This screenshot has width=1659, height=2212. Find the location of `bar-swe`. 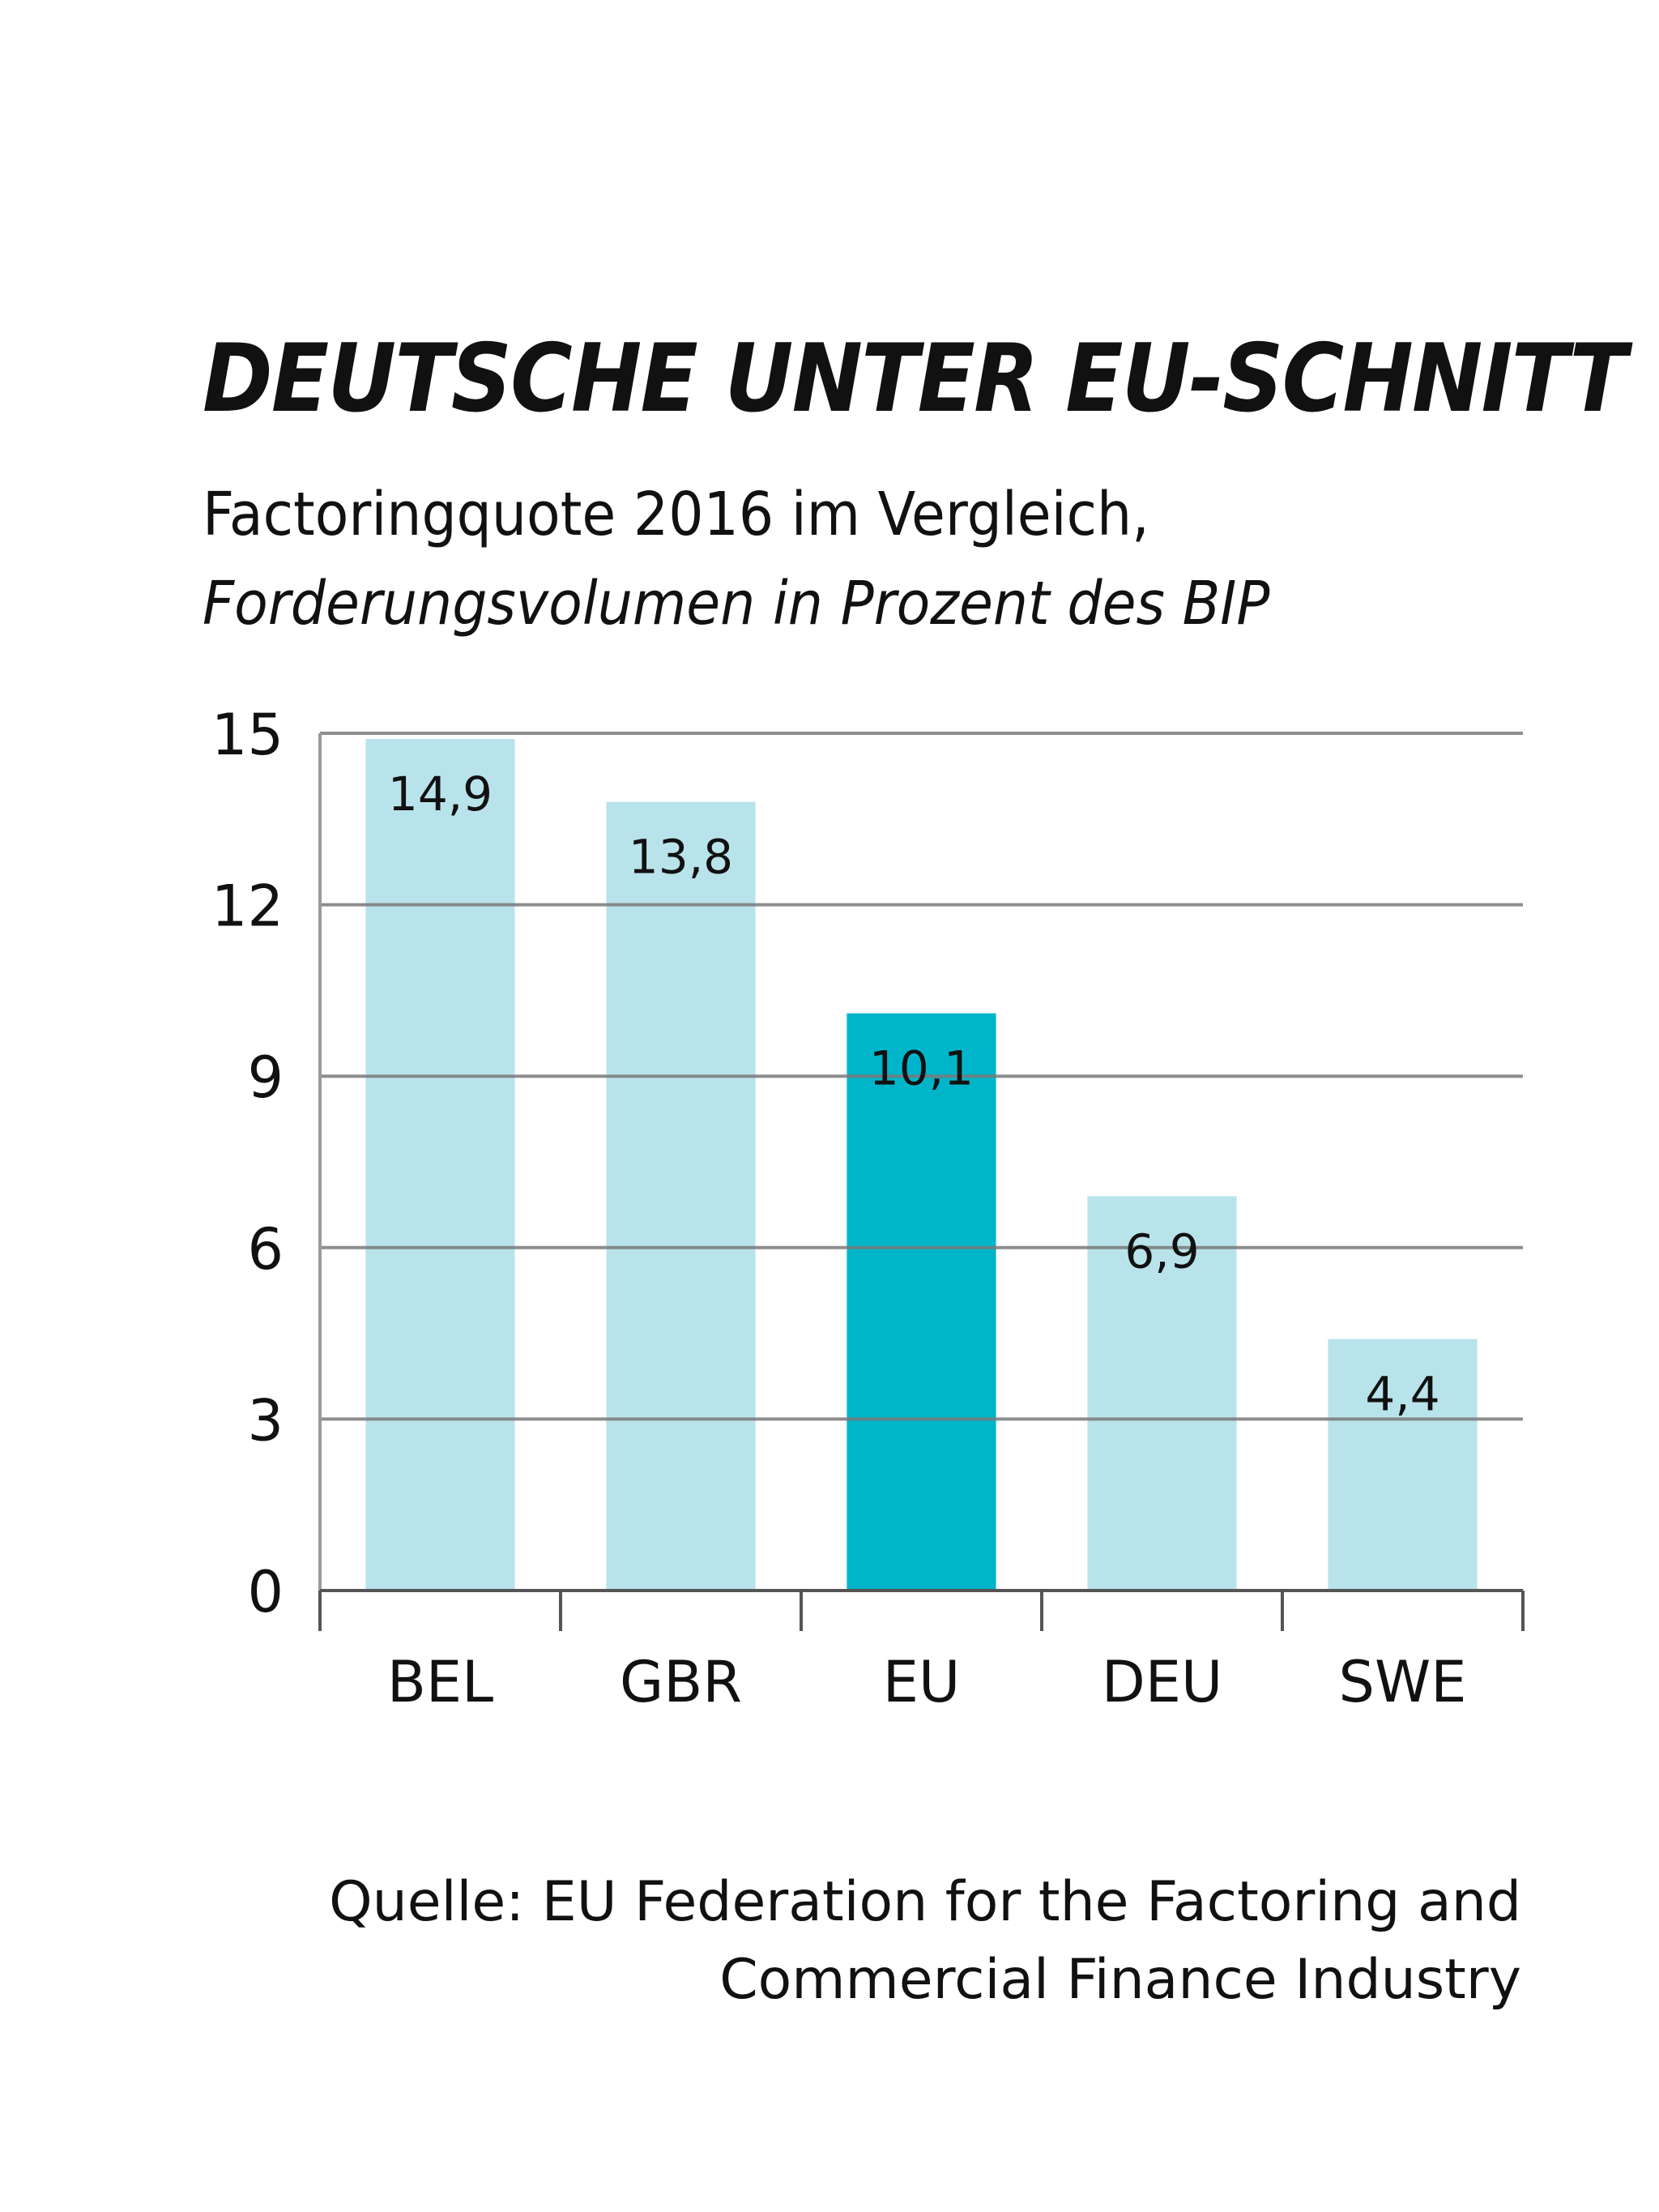

bar-swe is located at coordinates (1403, 1465).